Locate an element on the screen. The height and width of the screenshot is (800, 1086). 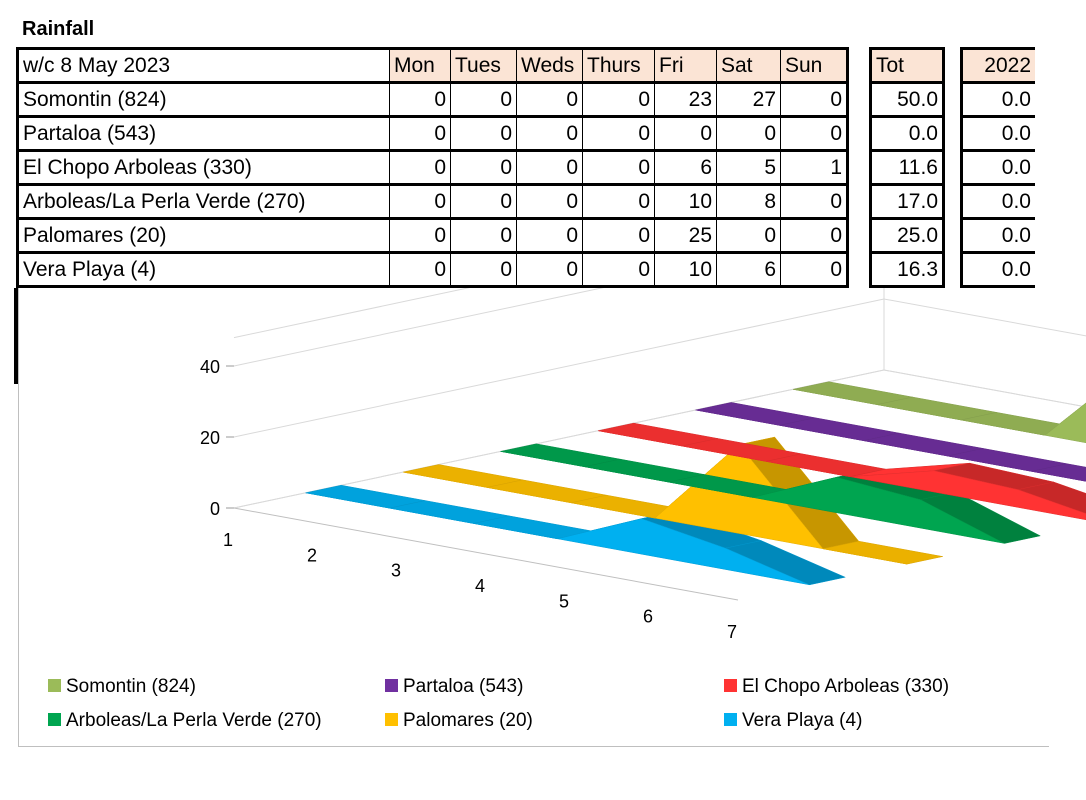
total-value: 17.0 is located at coordinates (907, 201).